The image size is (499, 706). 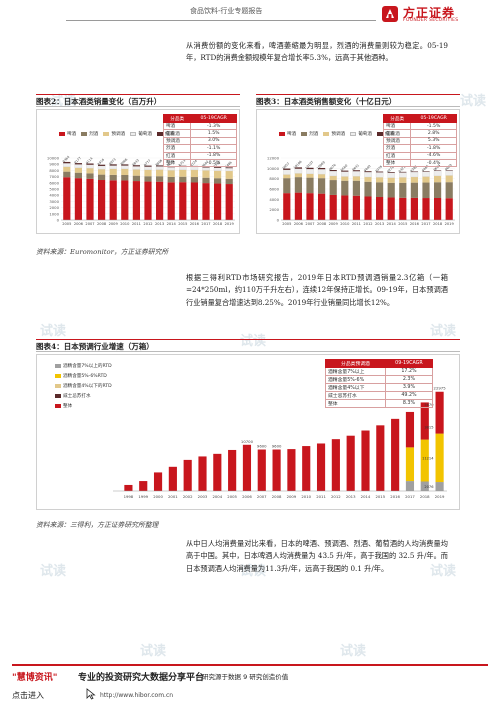 What do you see at coordinates (125, 224) in the screenshot?
I see `x-tick-label: 2010` at bounding box center [125, 224].